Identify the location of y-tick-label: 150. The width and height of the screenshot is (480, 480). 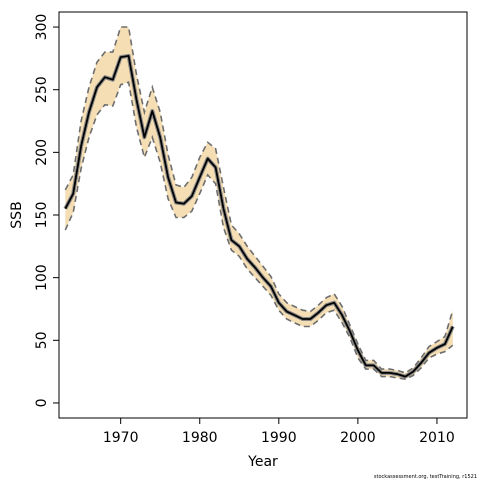
(42, 215).